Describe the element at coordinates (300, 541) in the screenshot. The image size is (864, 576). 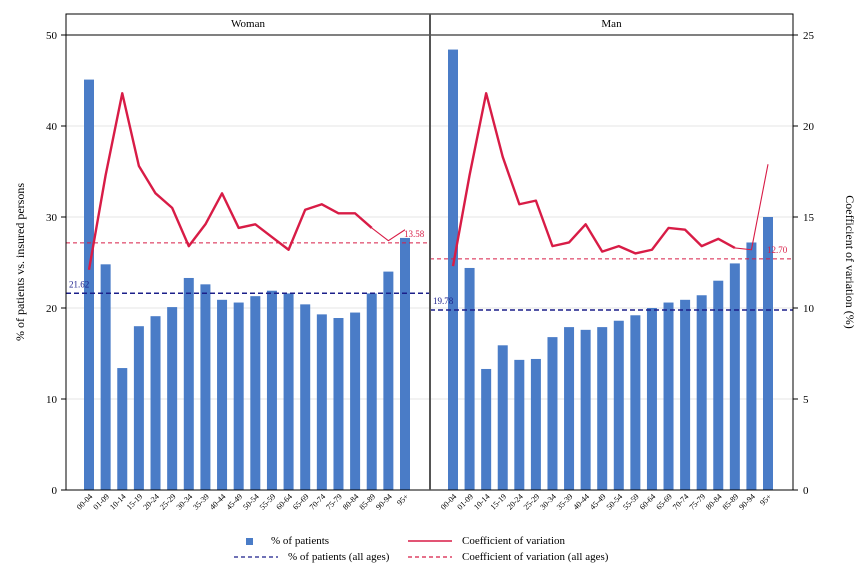
I see `legend-label-patients: % of patients` at that location.